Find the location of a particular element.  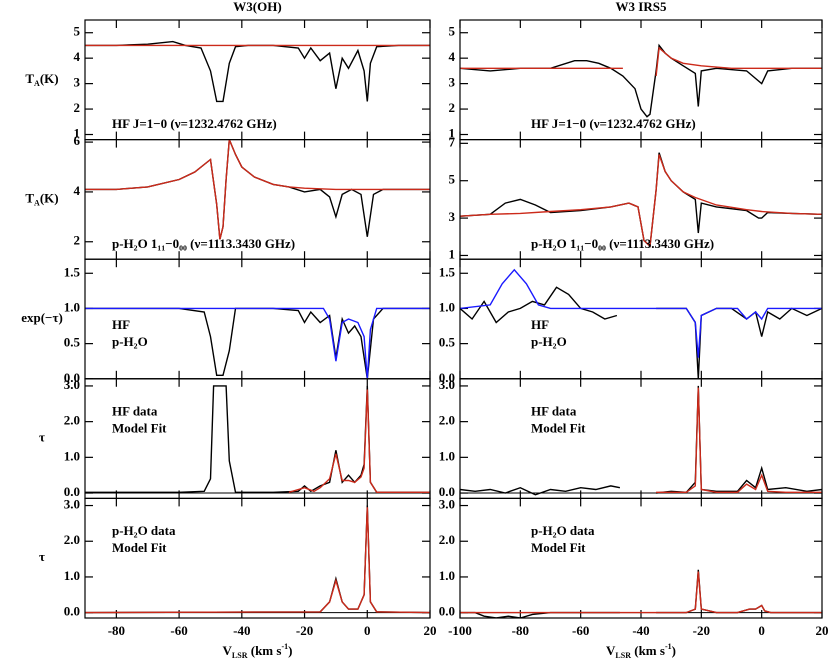

y-tick-label: 3 is located at coordinates (452, 216).